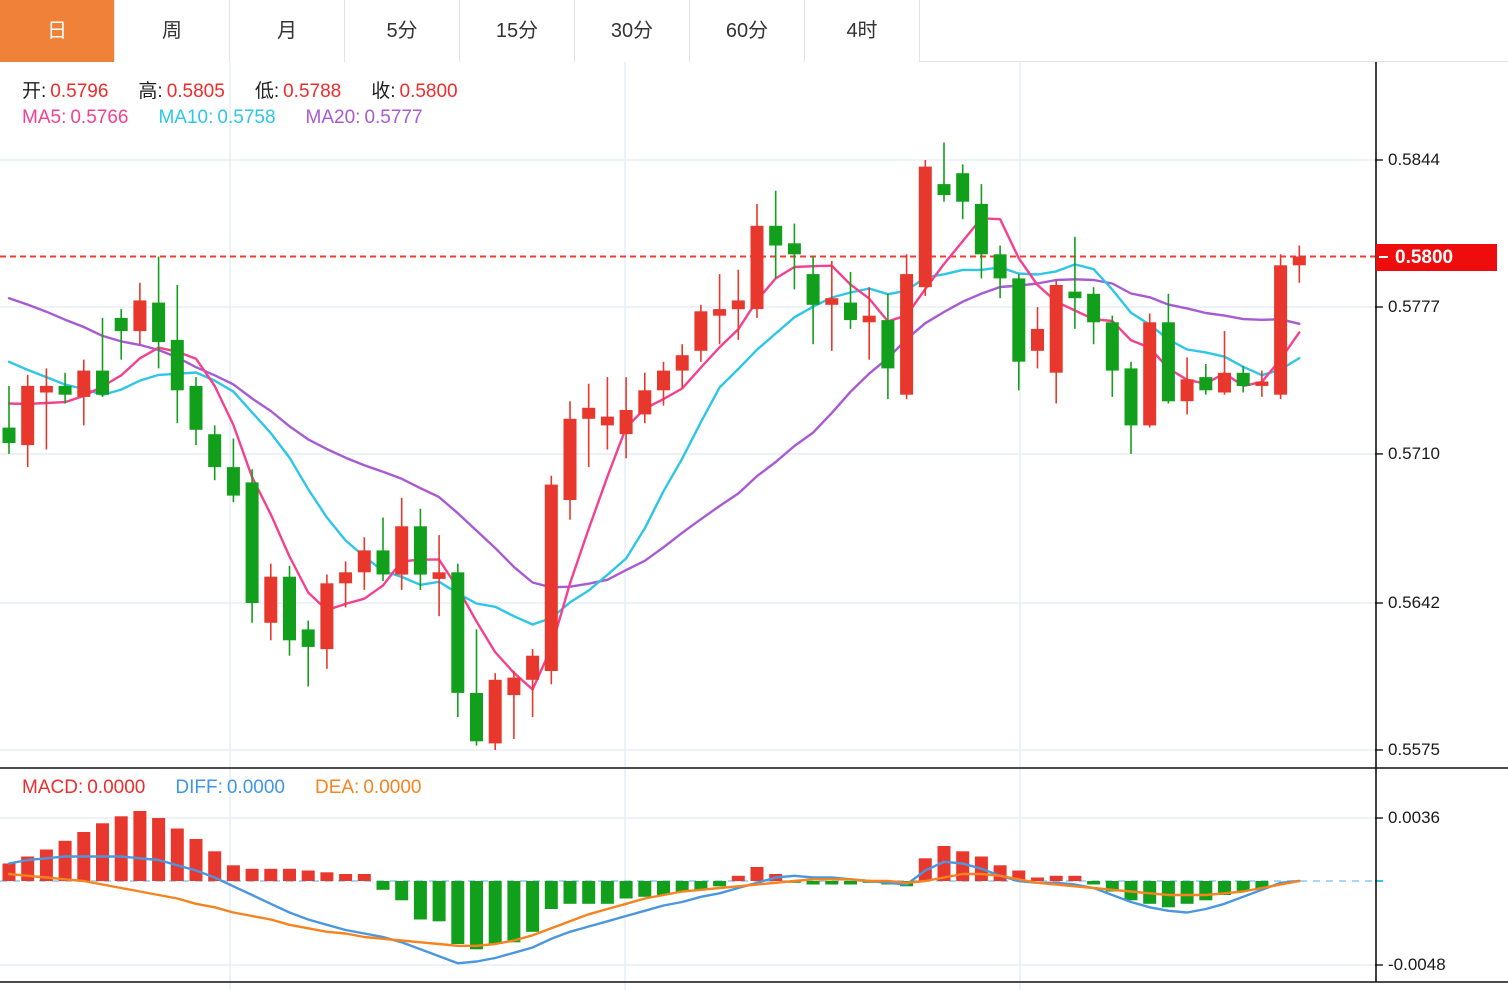 This screenshot has height=990, width=1508. I want to click on timeframe-tabbar: 日周月 5分 15分 30分 60分 4时, so click(754, 31).